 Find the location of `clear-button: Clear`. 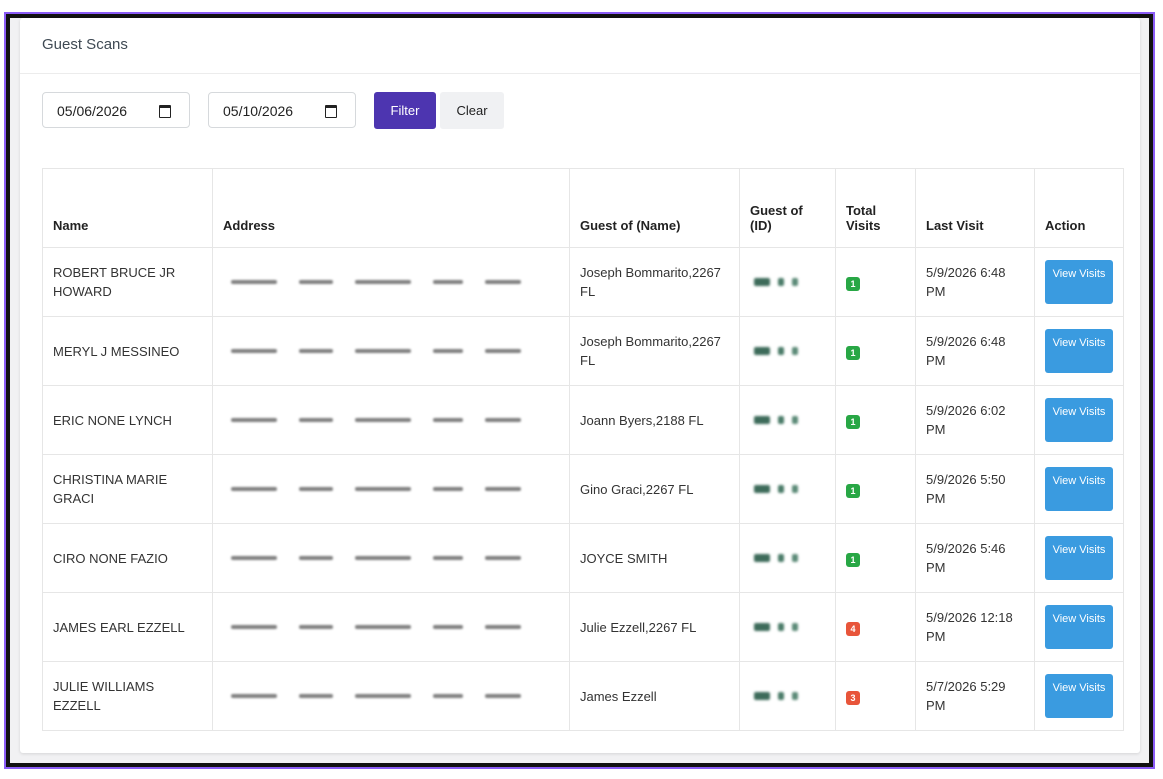

clear-button: Clear is located at coordinates (472, 110).